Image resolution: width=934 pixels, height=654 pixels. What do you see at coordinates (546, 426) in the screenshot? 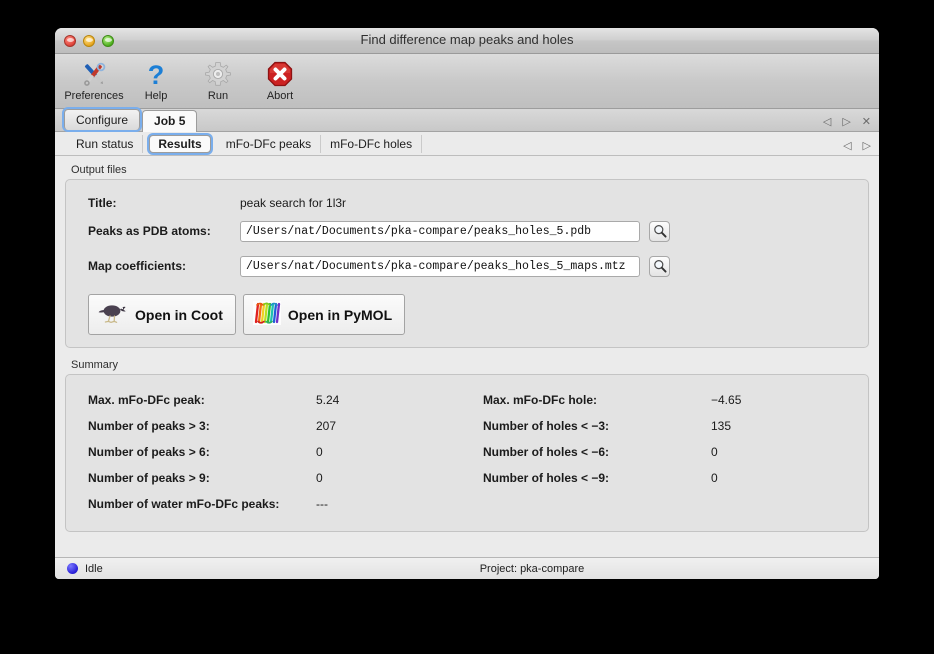
I see `holes-lt-3-label: Number of holes < −3:` at bounding box center [546, 426].